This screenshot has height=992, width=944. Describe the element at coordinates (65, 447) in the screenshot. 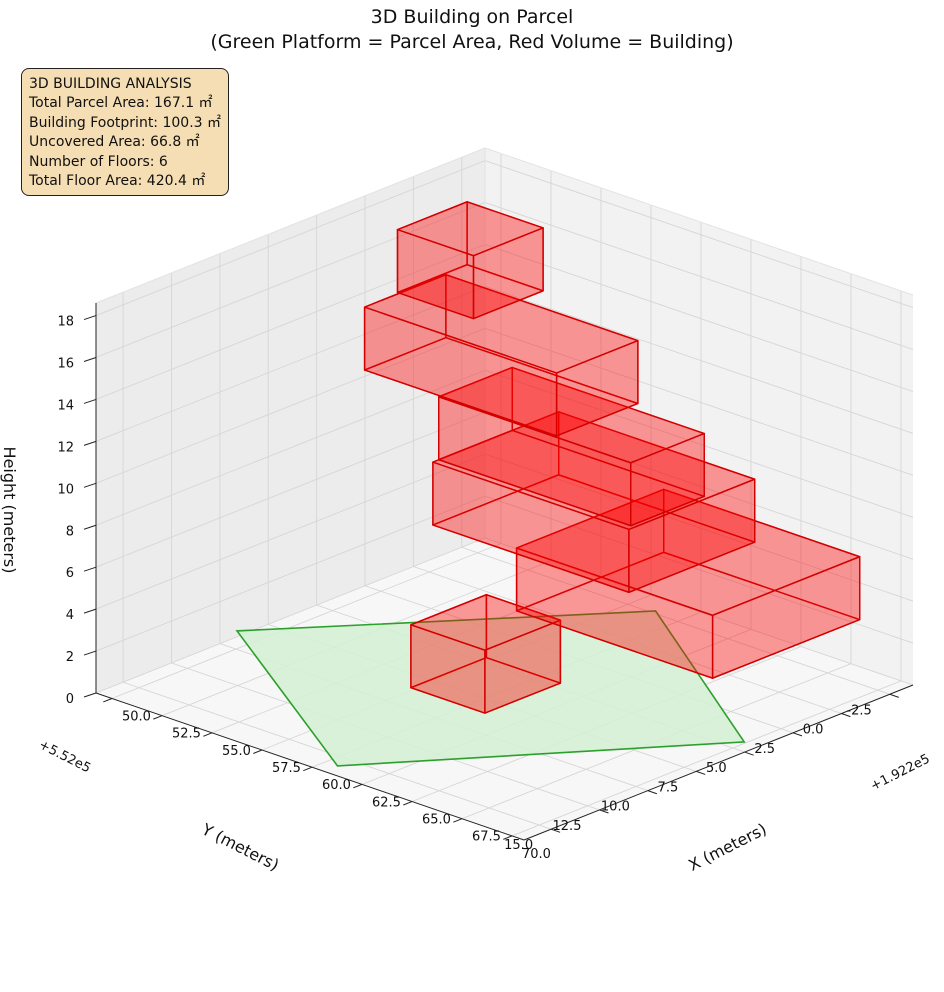

I see `z-tick-label: 12` at that location.